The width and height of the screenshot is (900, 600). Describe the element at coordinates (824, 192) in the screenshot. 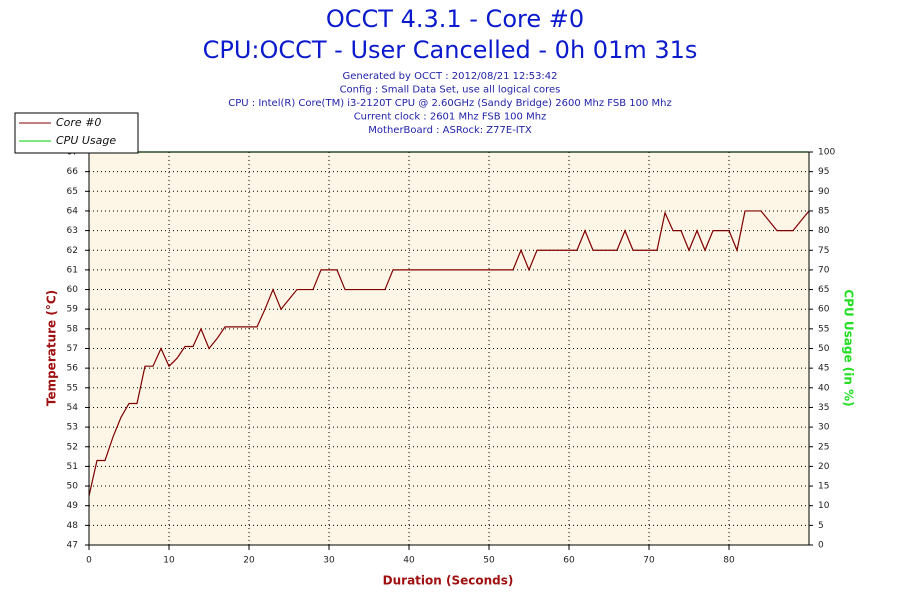

I see `y2-tick-label: 90` at that location.